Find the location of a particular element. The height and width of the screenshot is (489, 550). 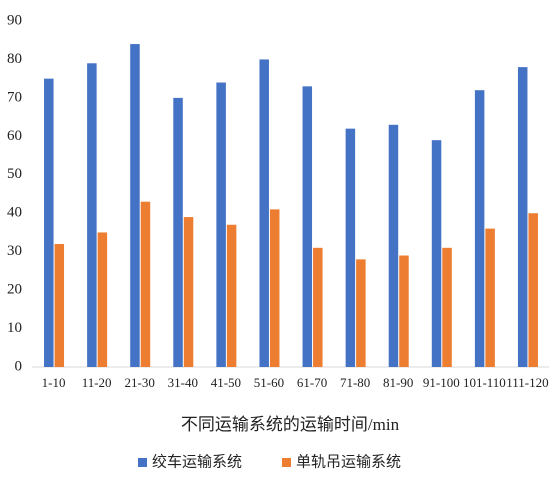

x-tick-label: 21-30 is located at coordinates (140, 382).